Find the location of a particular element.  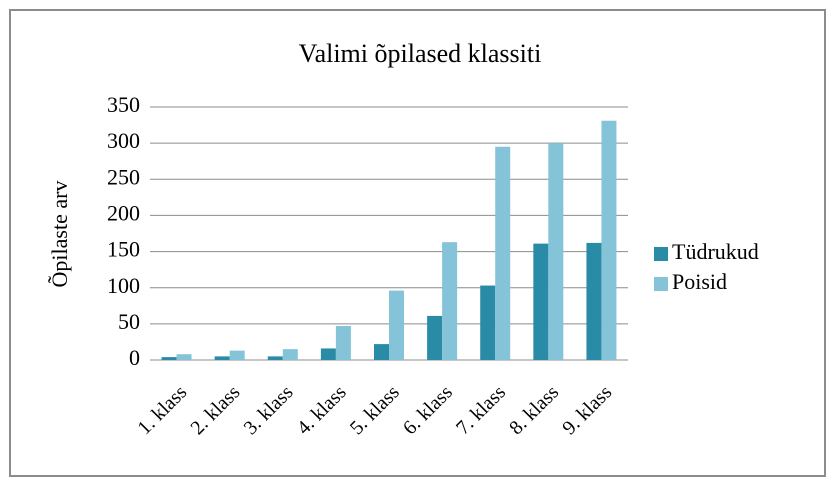

y-tick-label: 250 is located at coordinates (123, 176).